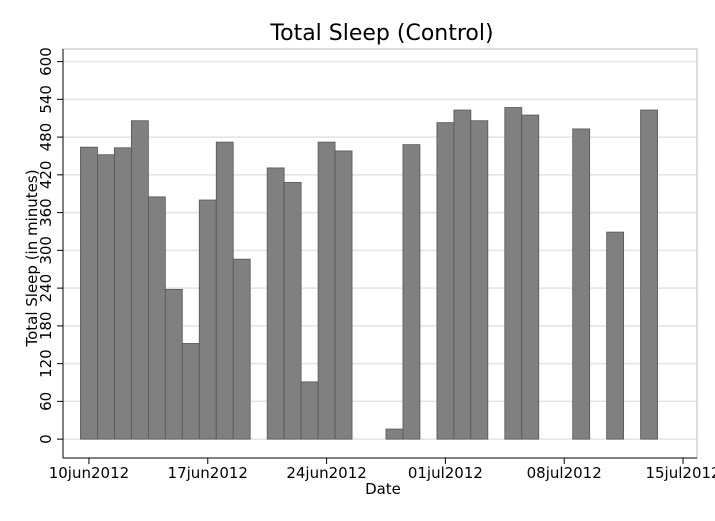 The width and height of the screenshot is (715, 521). Describe the element at coordinates (564, 473) in the screenshot. I see `x-tick-label: 08jul2012` at that location.